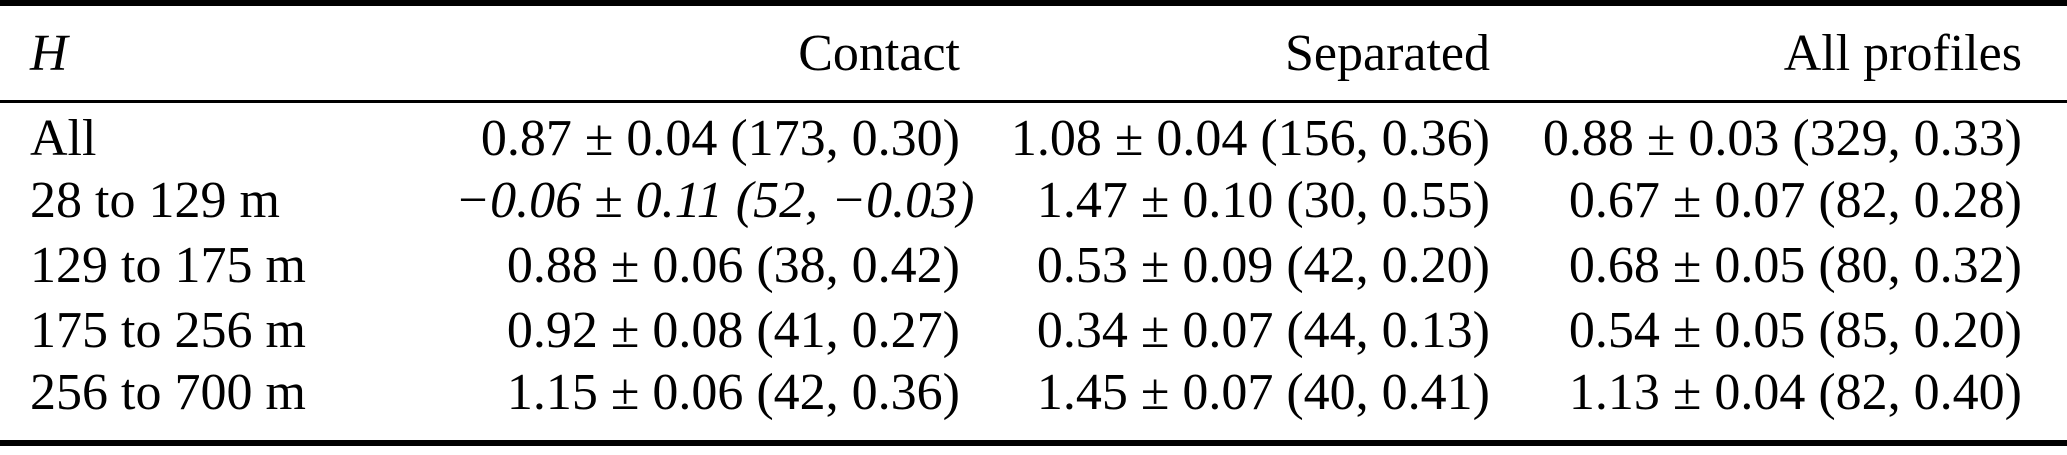 The image size is (2067, 455). What do you see at coordinates (733, 265) in the screenshot?
I see `contact-value: 0.88 ± 0.06 (38, 0.42)` at bounding box center [733, 265].